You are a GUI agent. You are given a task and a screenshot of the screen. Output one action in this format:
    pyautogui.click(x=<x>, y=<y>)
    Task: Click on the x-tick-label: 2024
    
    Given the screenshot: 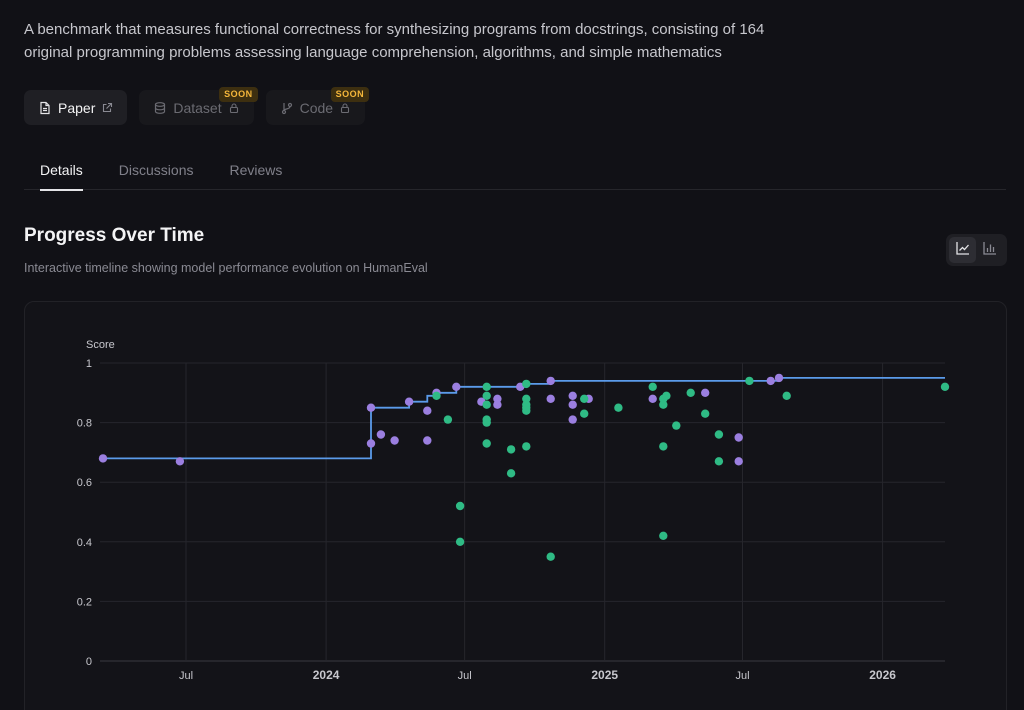 What is the action you would take?
    pyautogui.click(x=326, y=675)
    